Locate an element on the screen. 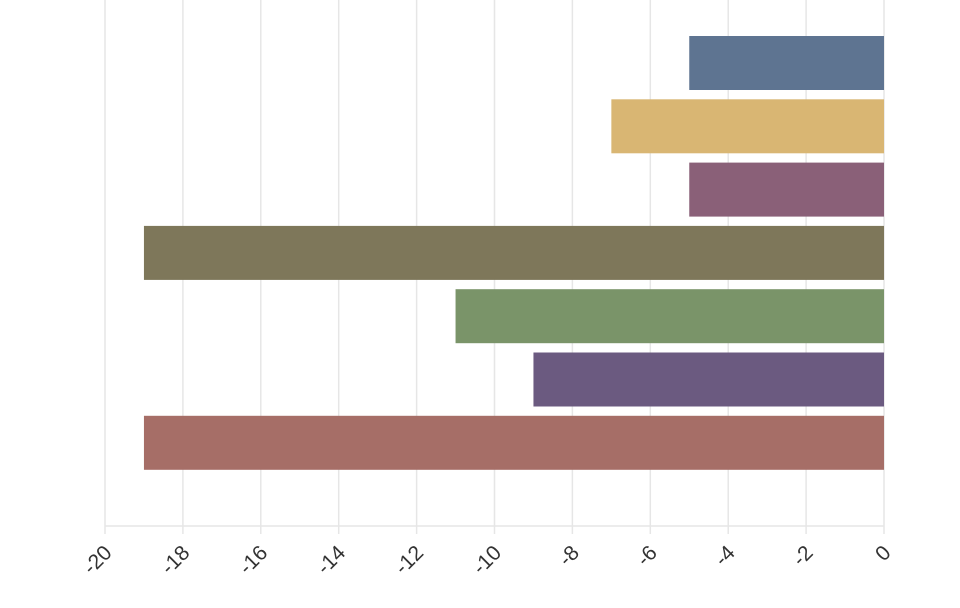 Image resolution: width=960 pixels, height=608 pixels. x-tick-label: -10 is located at coordinates (487, 560).